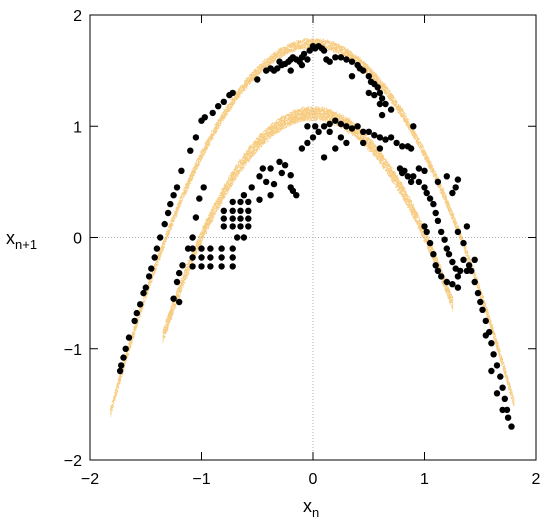  Describe the element at coordinates (77, 239) in the screenshot. I see `y-tick-label: 0` at that location.